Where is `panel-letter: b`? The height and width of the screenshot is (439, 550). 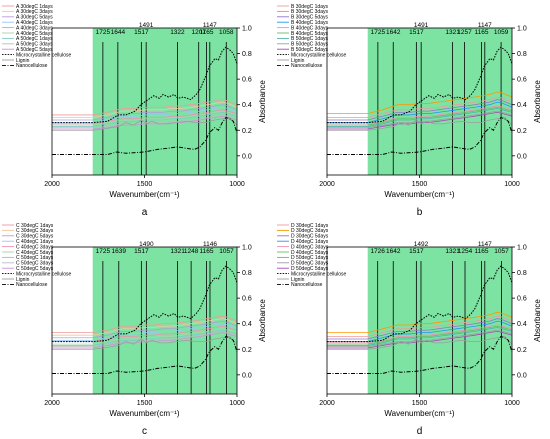 panel-letter: b is located at coordinates (420, 212).